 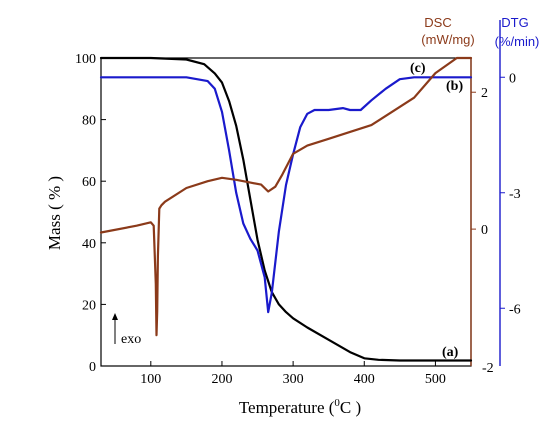 What do you see at coordinates (89, 244) in the screenshot?
I see `mass-tick-label: 40` at bounding box center [89, 244].